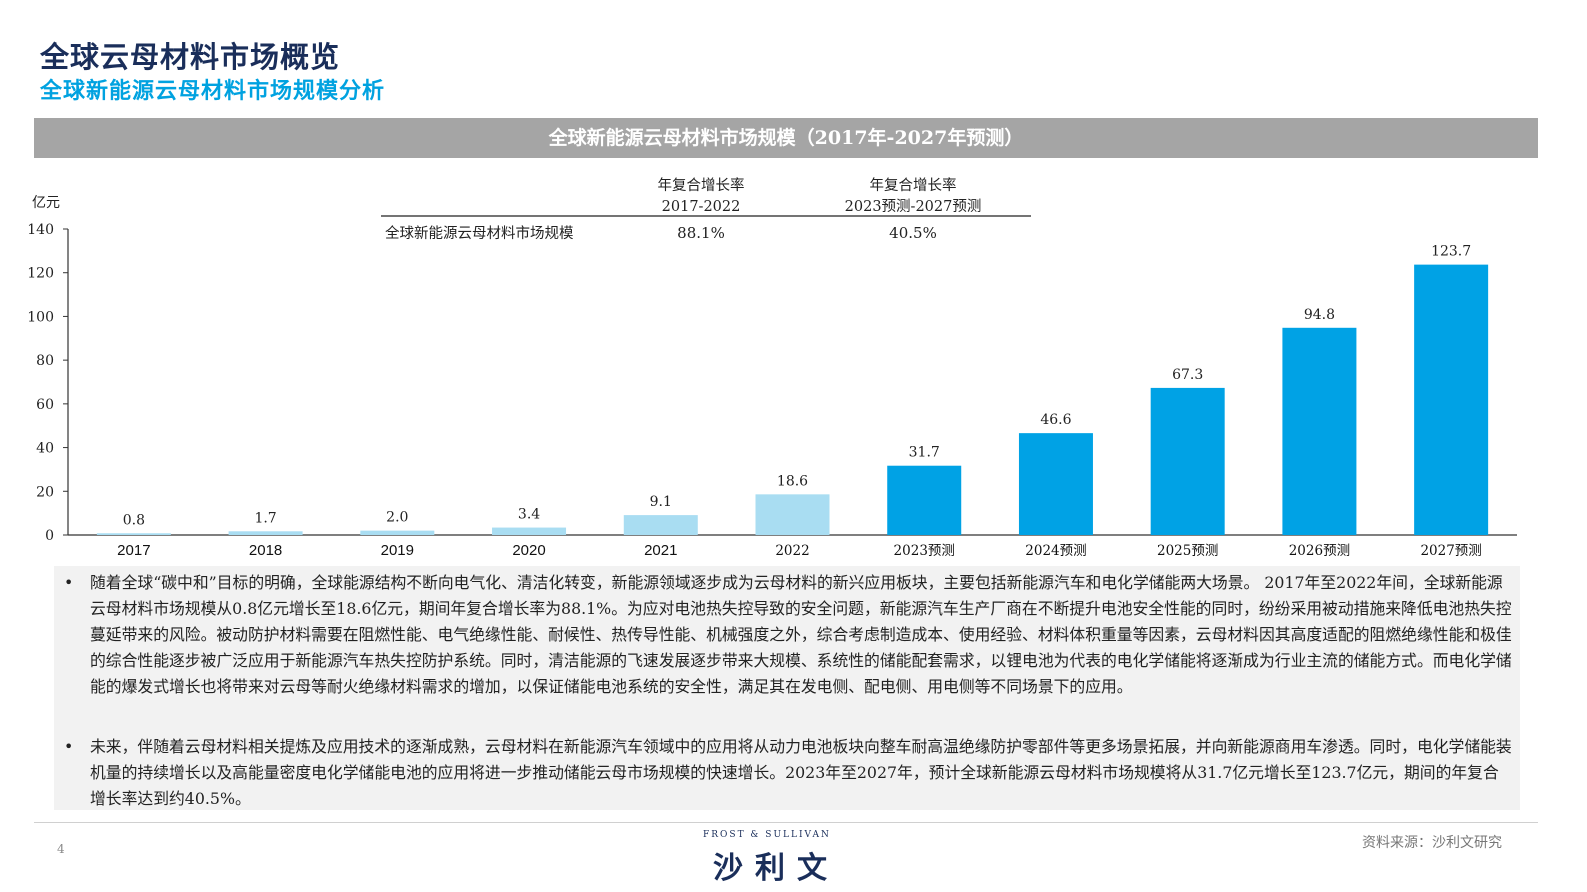 This screenshot has width=1587, height=892. I want to click on data-label: 9.1, so click(661, 502).